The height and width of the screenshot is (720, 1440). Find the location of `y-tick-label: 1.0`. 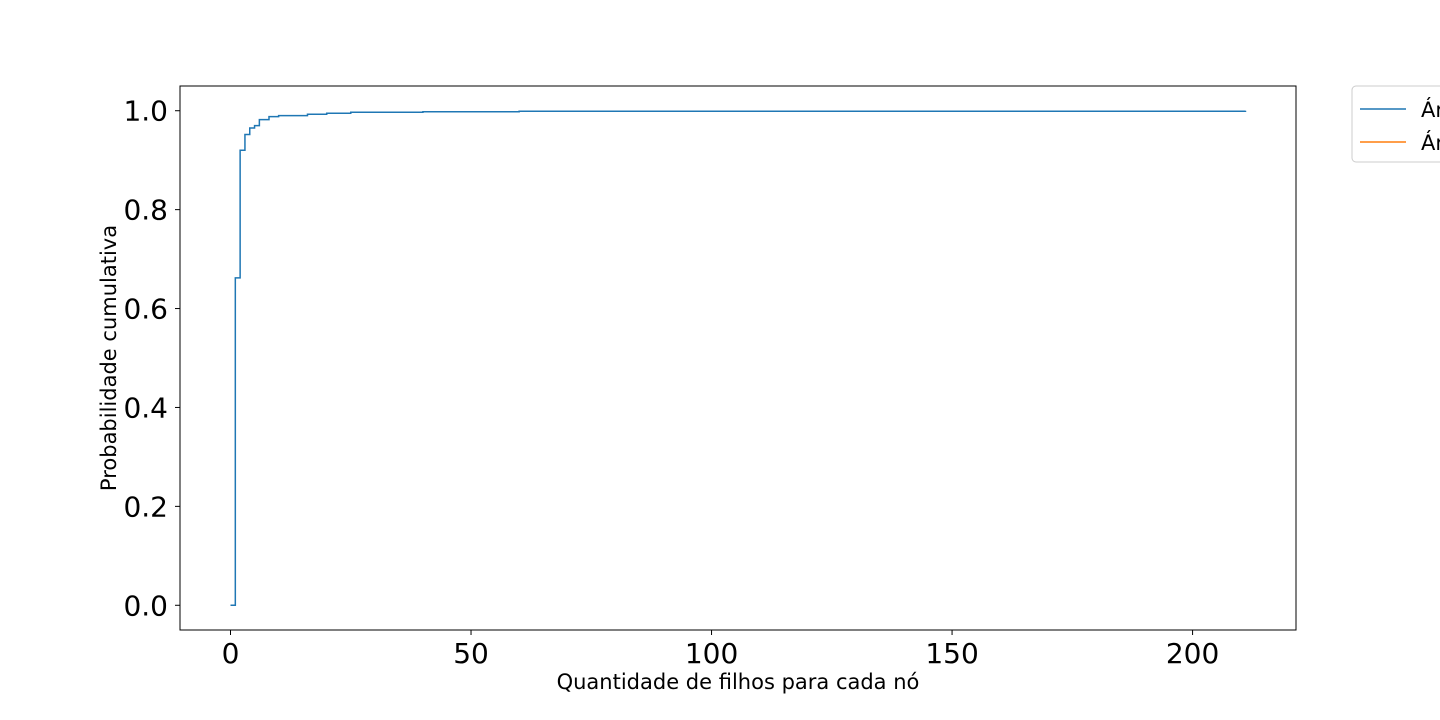

y-tick-label: 1.0 is located at coordinates (145, 111).